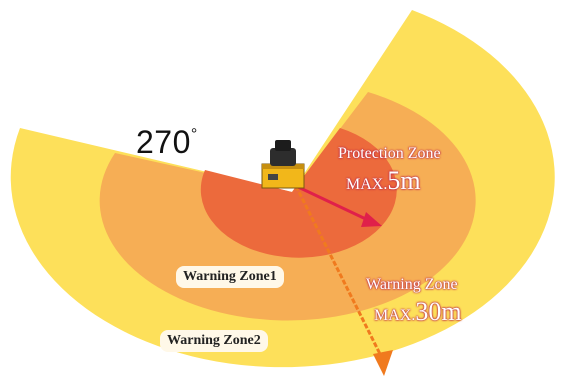 Image resolution: width=572 pixels, height=386 pixels. What do you see at coordinates (367, 184) in the screenshot?
I see `protection-zone-max-prefix: MAX.` at bounding box center [367, 184].